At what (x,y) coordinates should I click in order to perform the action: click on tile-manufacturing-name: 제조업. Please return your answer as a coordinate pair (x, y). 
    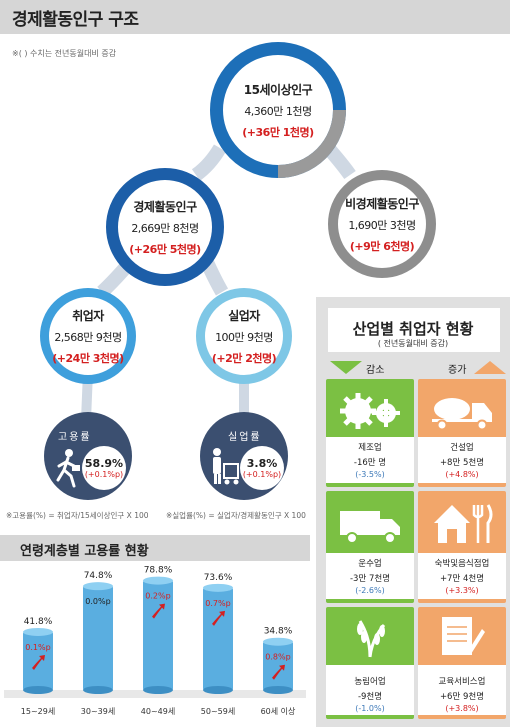
    Looking at the image, I should click on (370, 448).